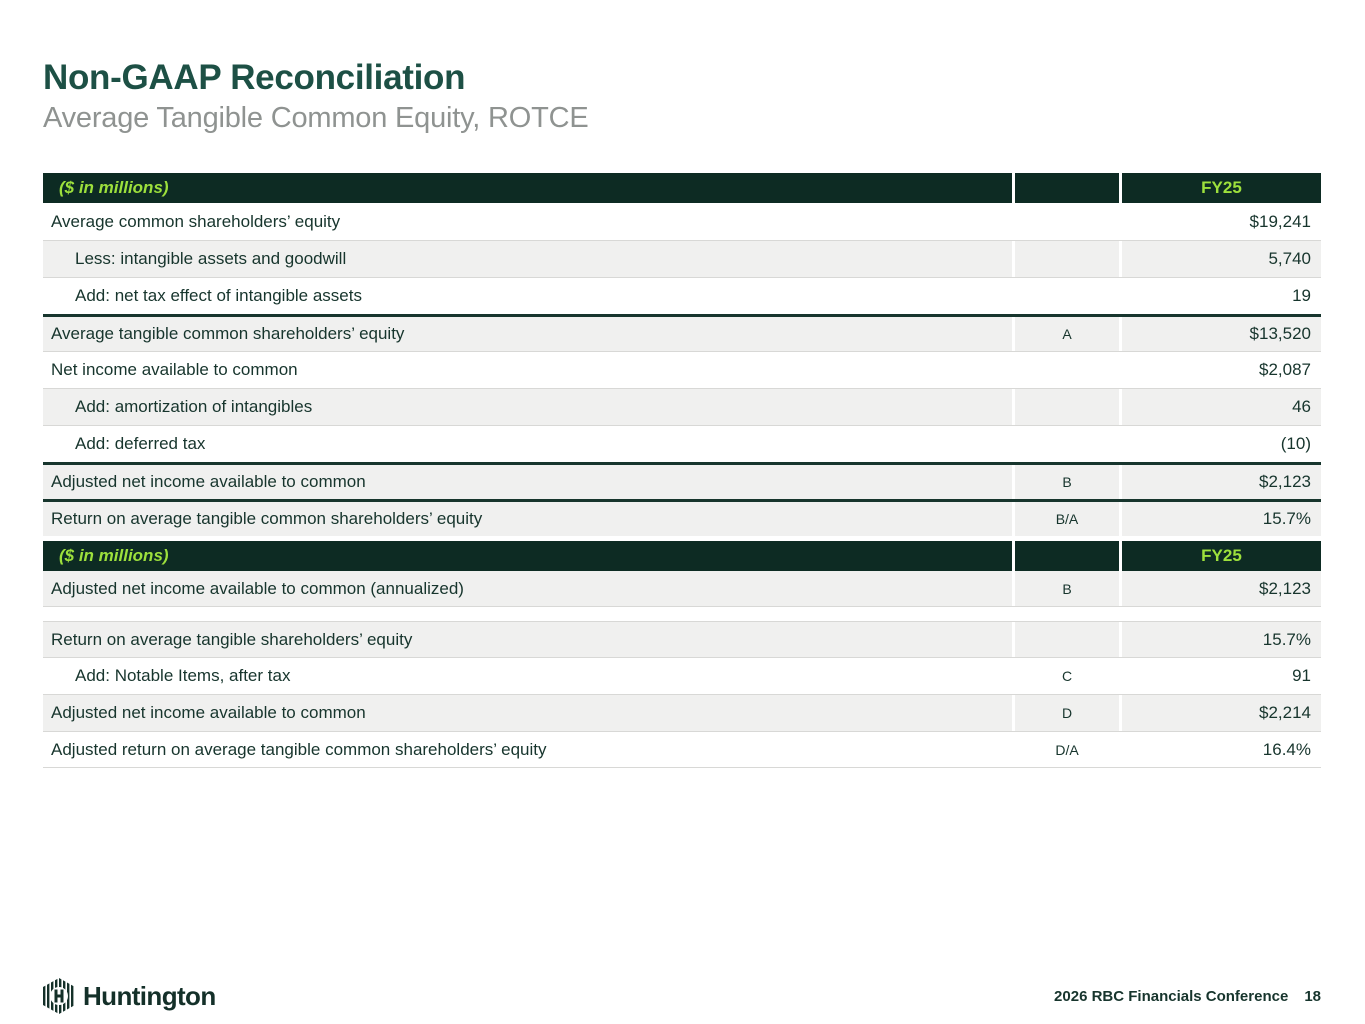  What do you see at coordinates (1221, 221) in the screenshot?
I see `row-value: $19,241` at bounding box center [1221, 221].